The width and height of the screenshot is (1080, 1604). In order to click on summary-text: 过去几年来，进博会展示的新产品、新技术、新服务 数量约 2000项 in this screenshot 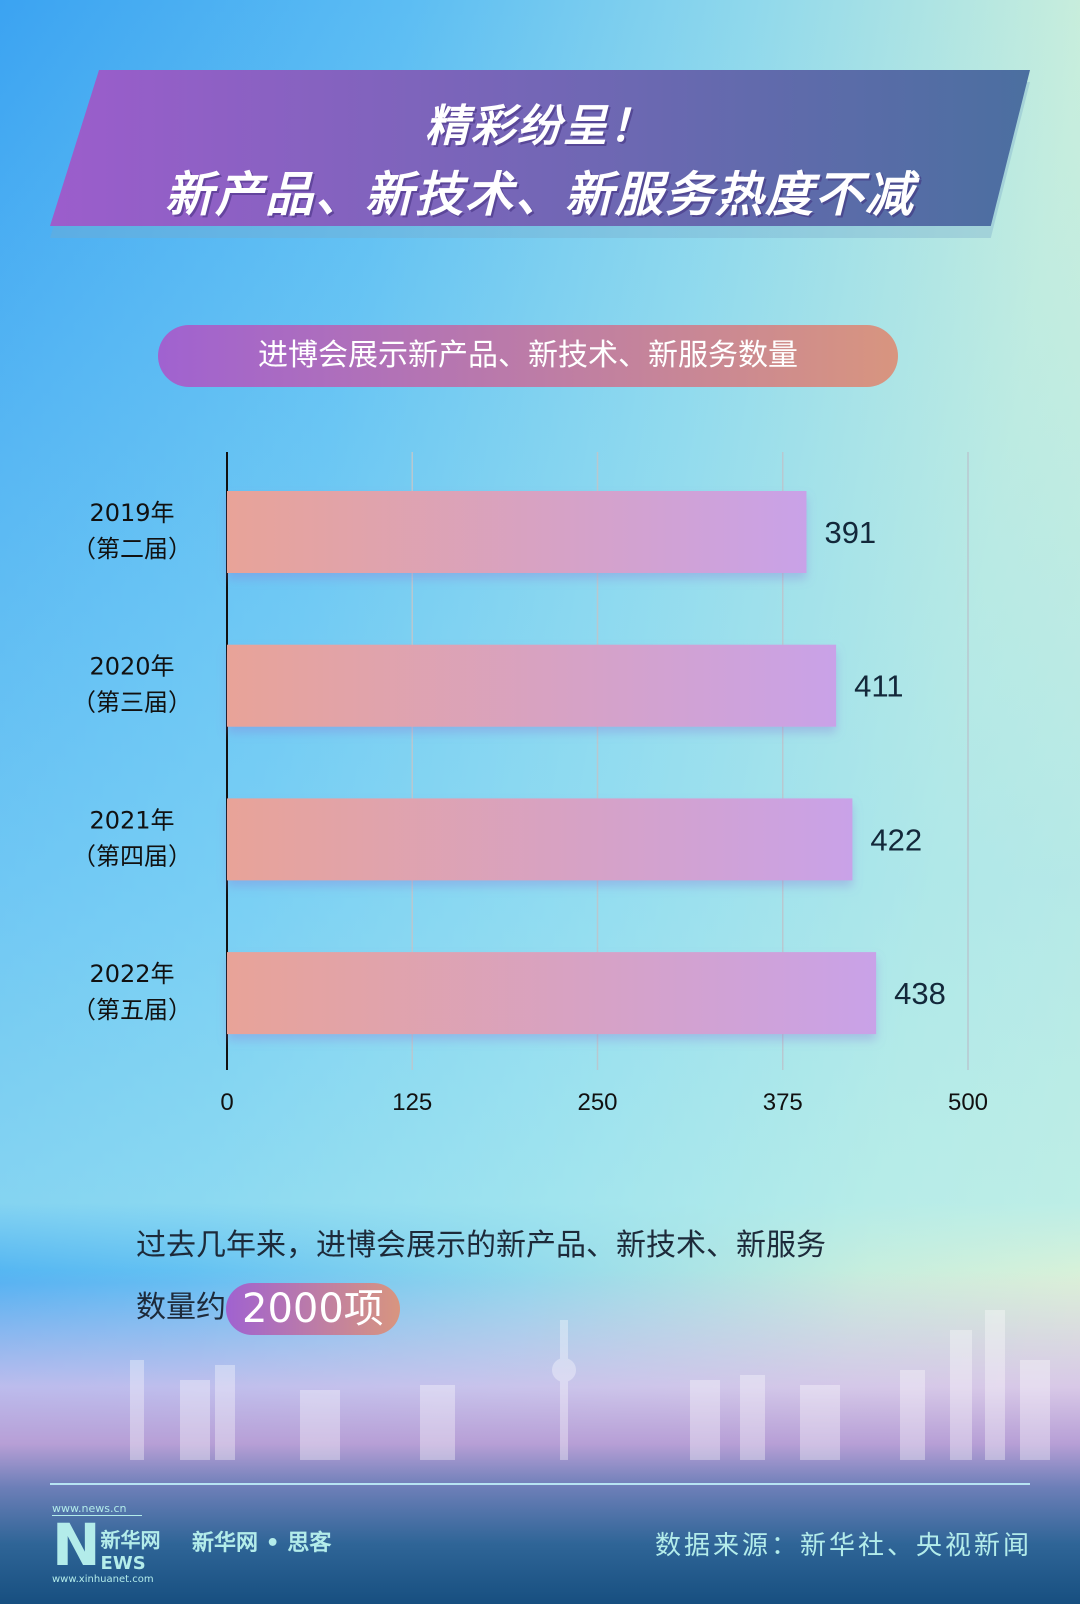, I will do `click(481, 1277)`.